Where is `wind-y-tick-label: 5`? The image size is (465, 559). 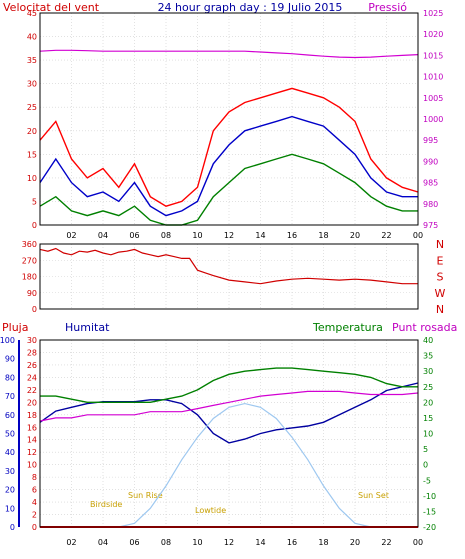 wind-y-tick-label: 5 is located at coordinates (34, 201).